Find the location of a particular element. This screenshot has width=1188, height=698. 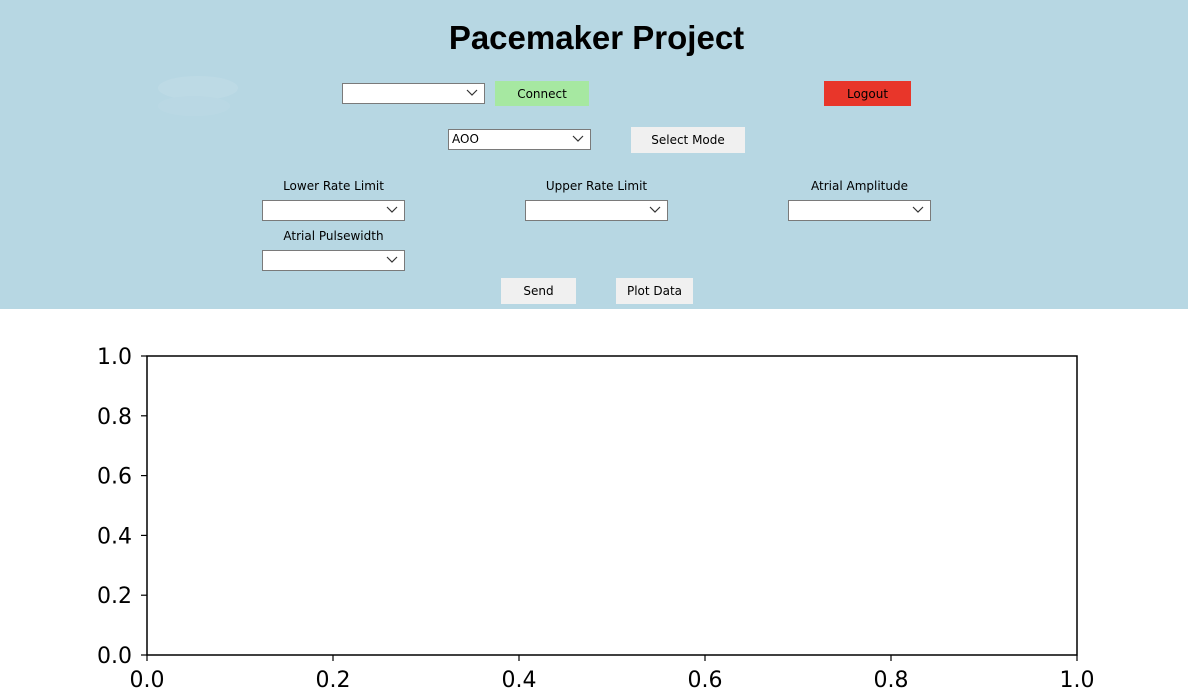

blurred-logo is located at coordinates (198, 96).